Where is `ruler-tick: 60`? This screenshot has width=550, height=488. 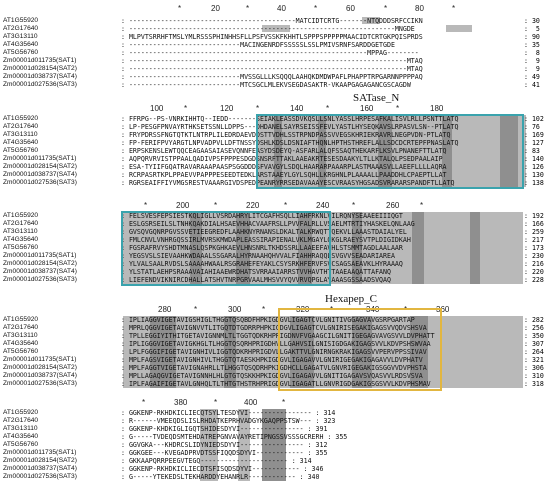
ruler-tick: 60 is located at coordinates (350, 8).